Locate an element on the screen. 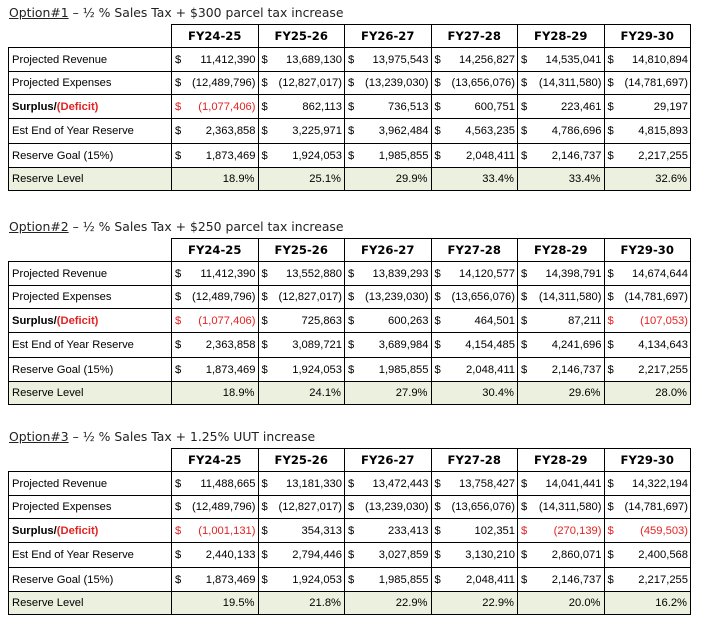  amount-value: 2,048,411 is located at coordinates (490, 155).